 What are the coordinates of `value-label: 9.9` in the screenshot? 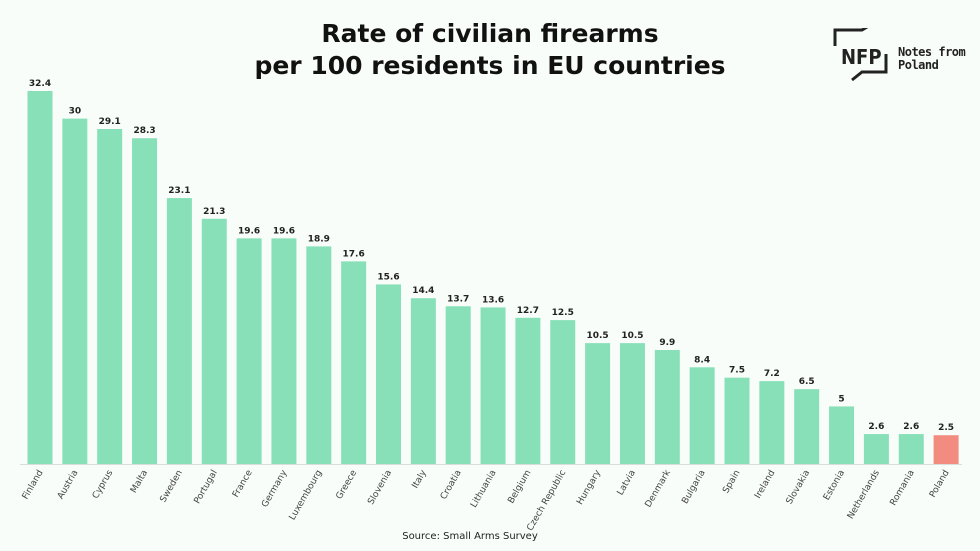 It's located at (667, 343).